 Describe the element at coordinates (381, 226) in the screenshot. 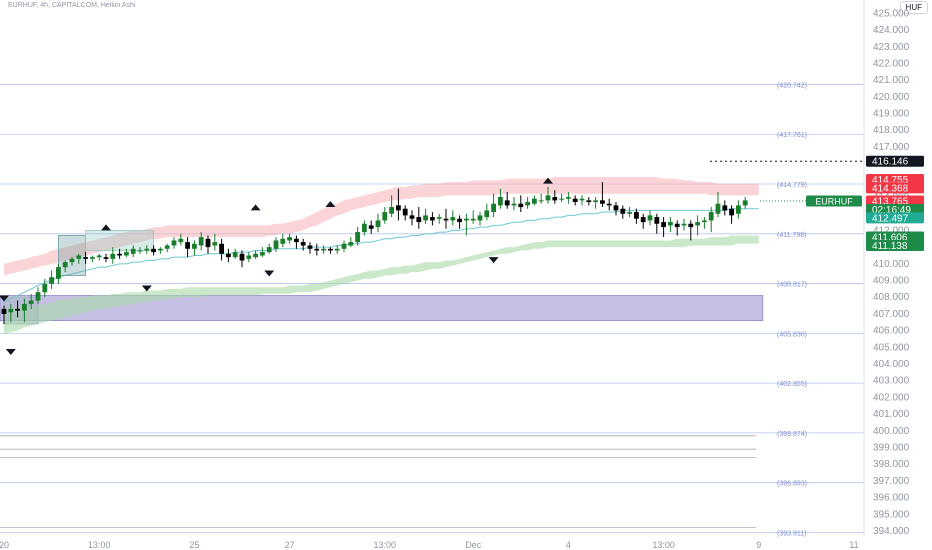

I see `upper-band` at that location.